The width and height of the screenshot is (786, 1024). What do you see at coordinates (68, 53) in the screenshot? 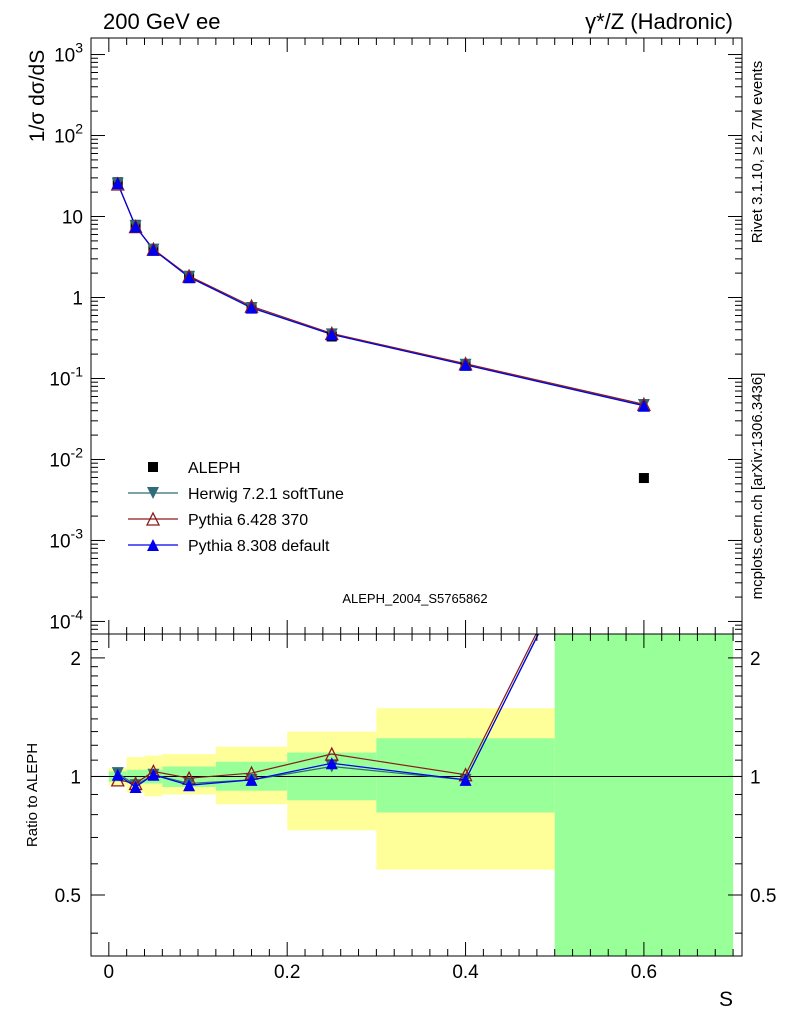
I see `y-tick-label: 10³` at bounding box center [68, 53].